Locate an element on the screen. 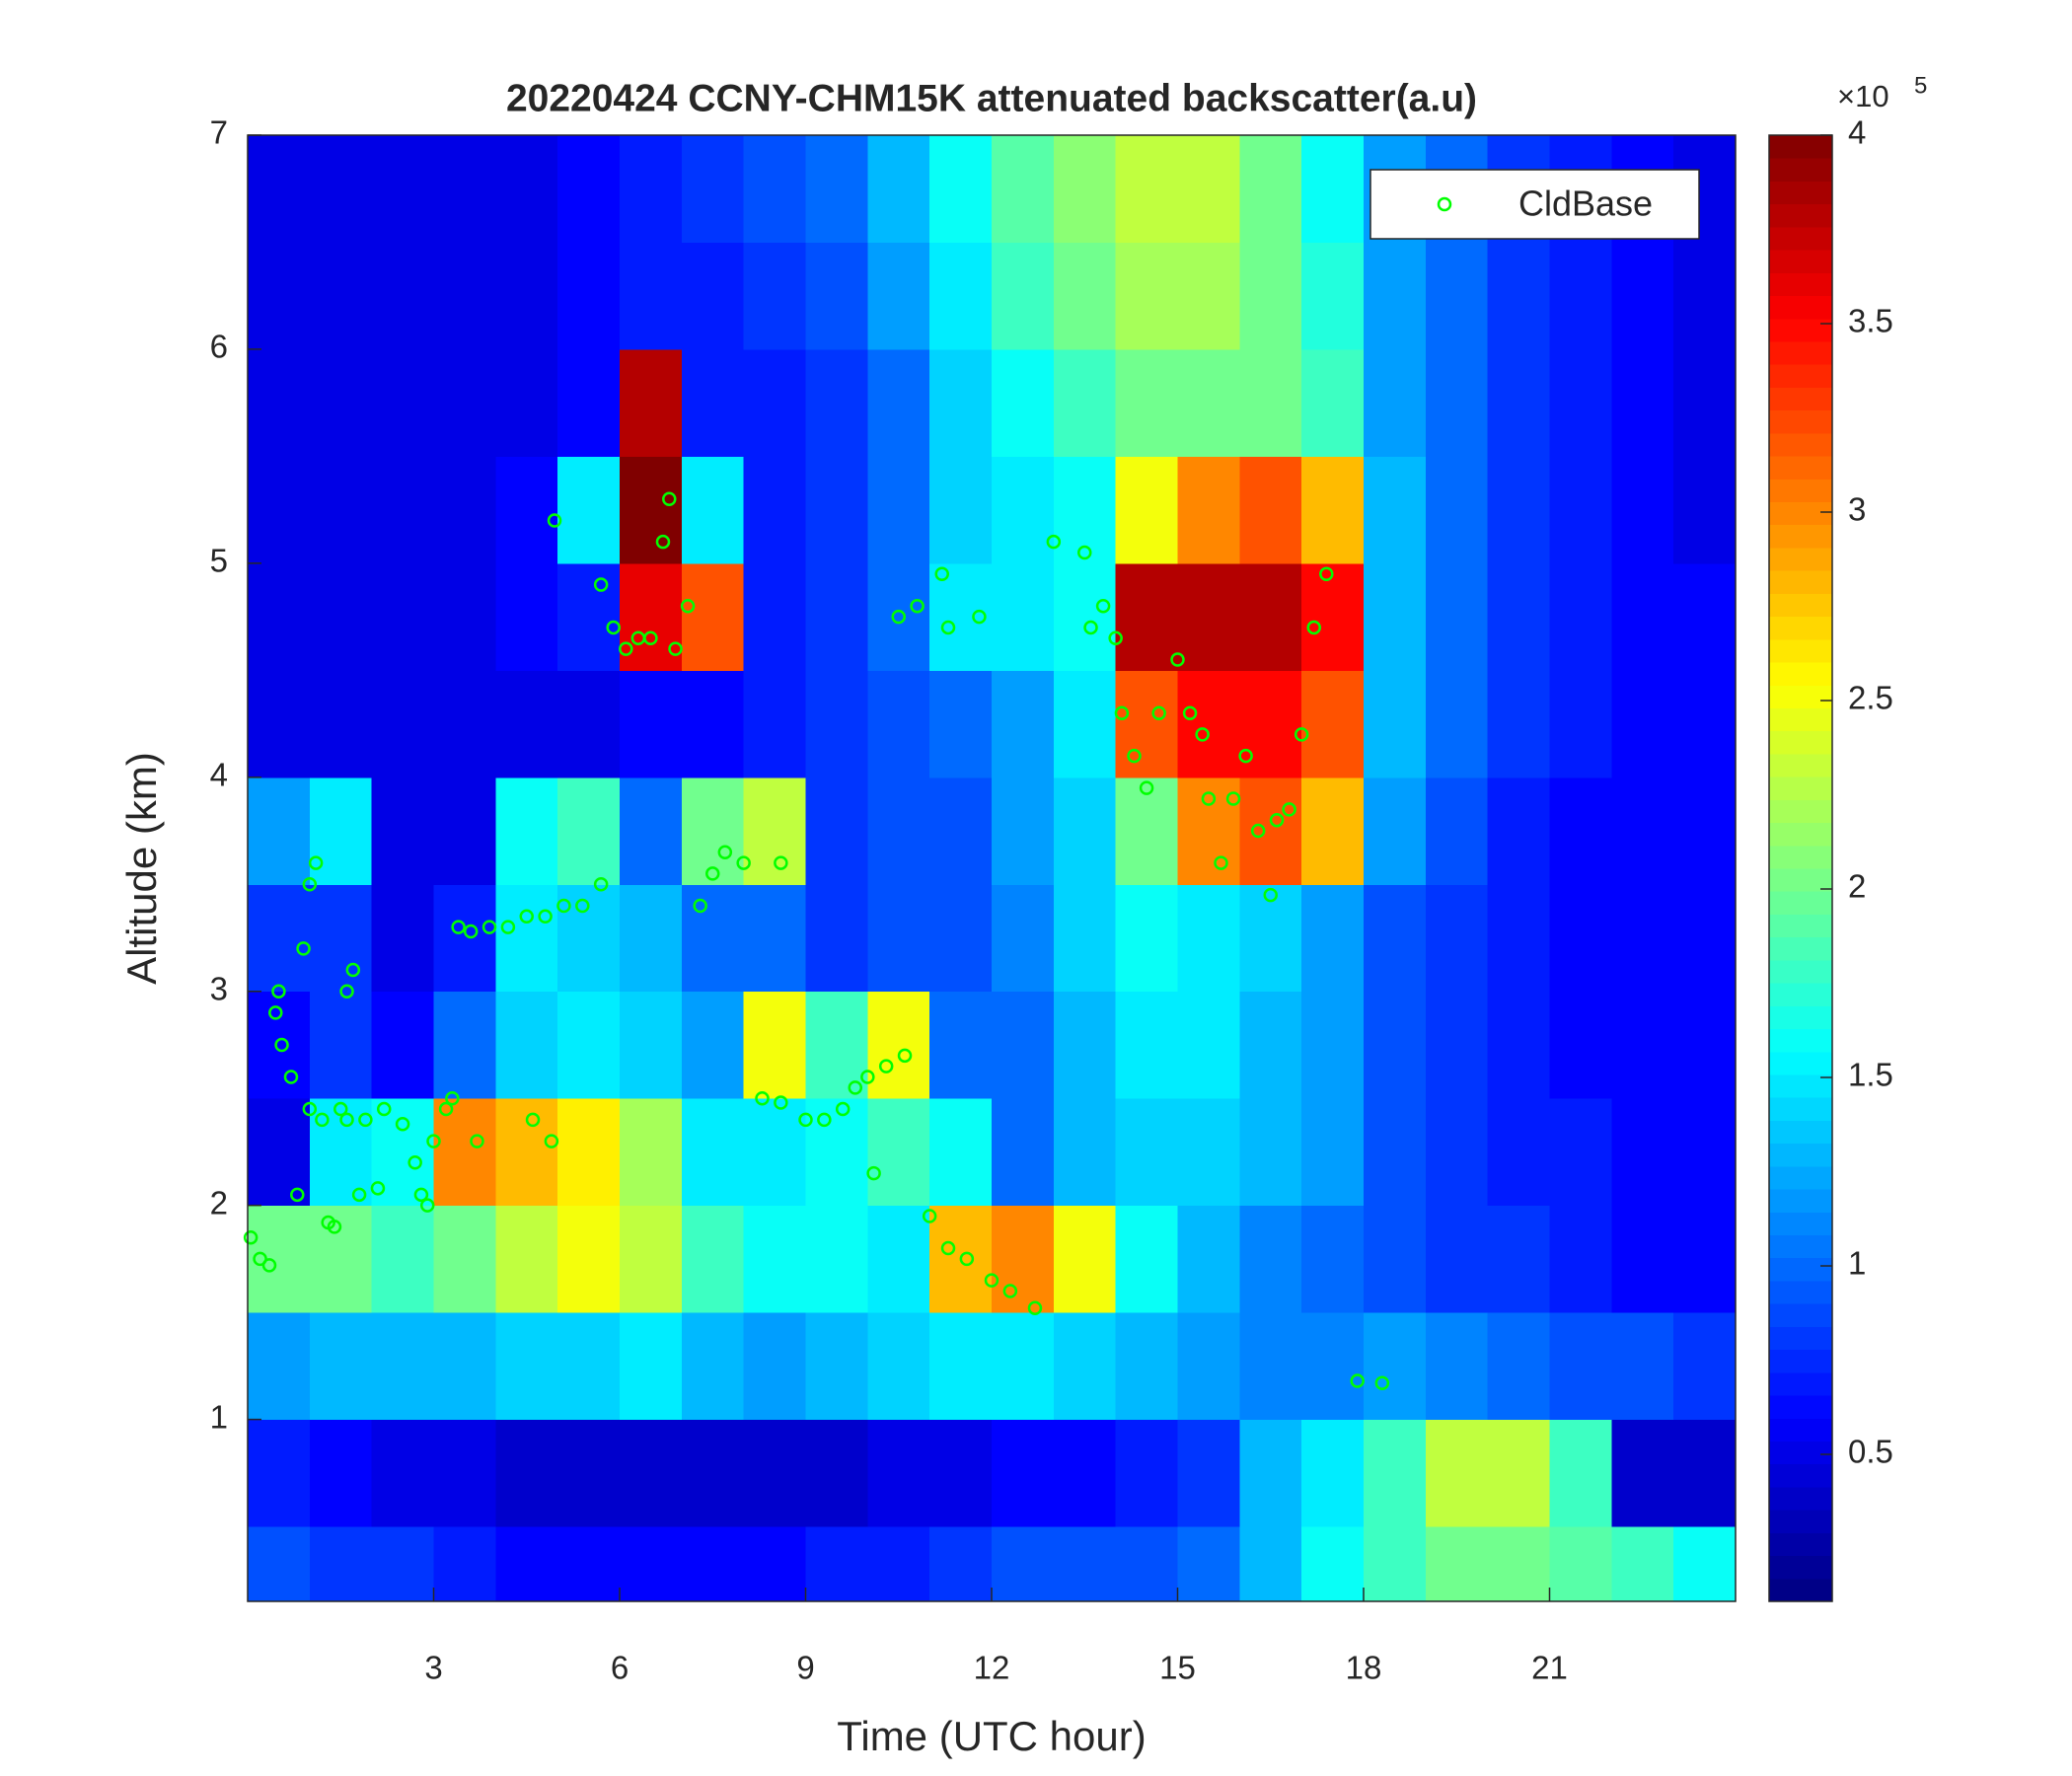  y-axis-label: Altitude (km) is located at coordinates (141, 869).